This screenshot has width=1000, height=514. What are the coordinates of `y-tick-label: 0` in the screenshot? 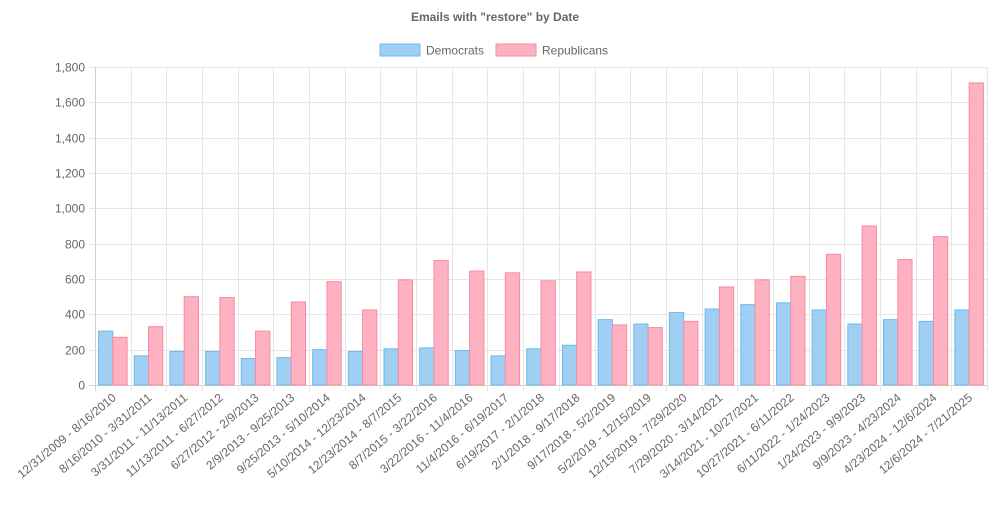 It's located at (81, 386).